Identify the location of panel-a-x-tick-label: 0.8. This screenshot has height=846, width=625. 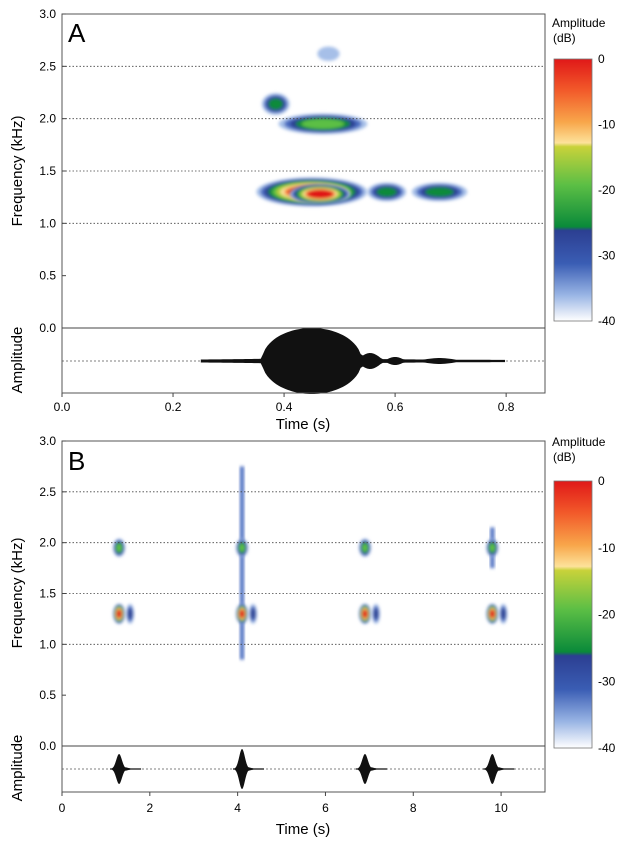
(506, 407).